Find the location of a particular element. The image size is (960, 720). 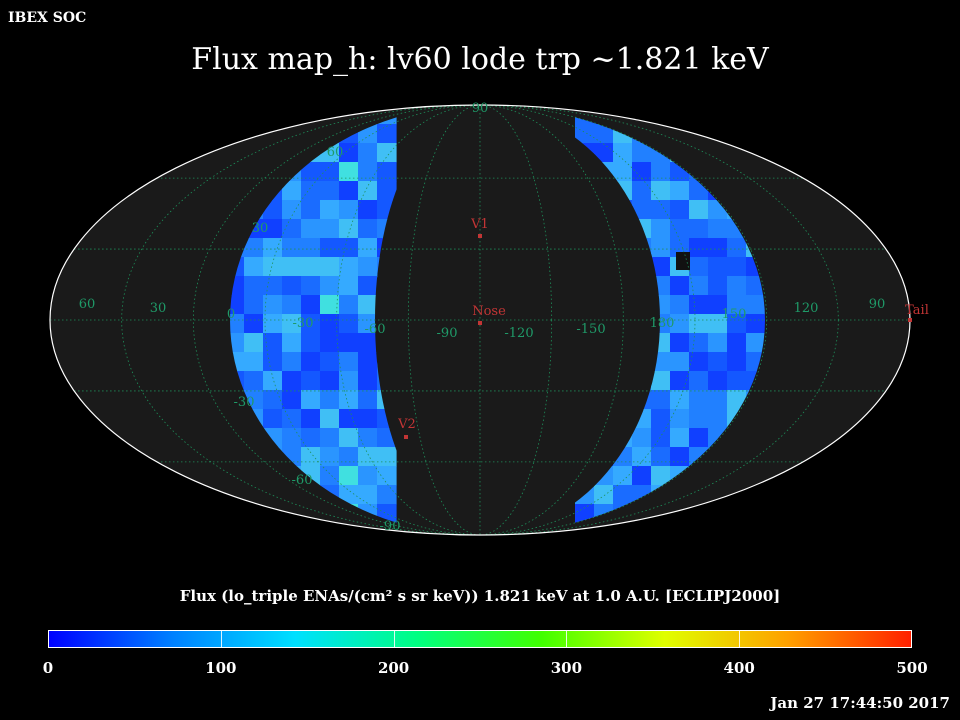

latitude-label: -30 is located at coordinates (244, 402).